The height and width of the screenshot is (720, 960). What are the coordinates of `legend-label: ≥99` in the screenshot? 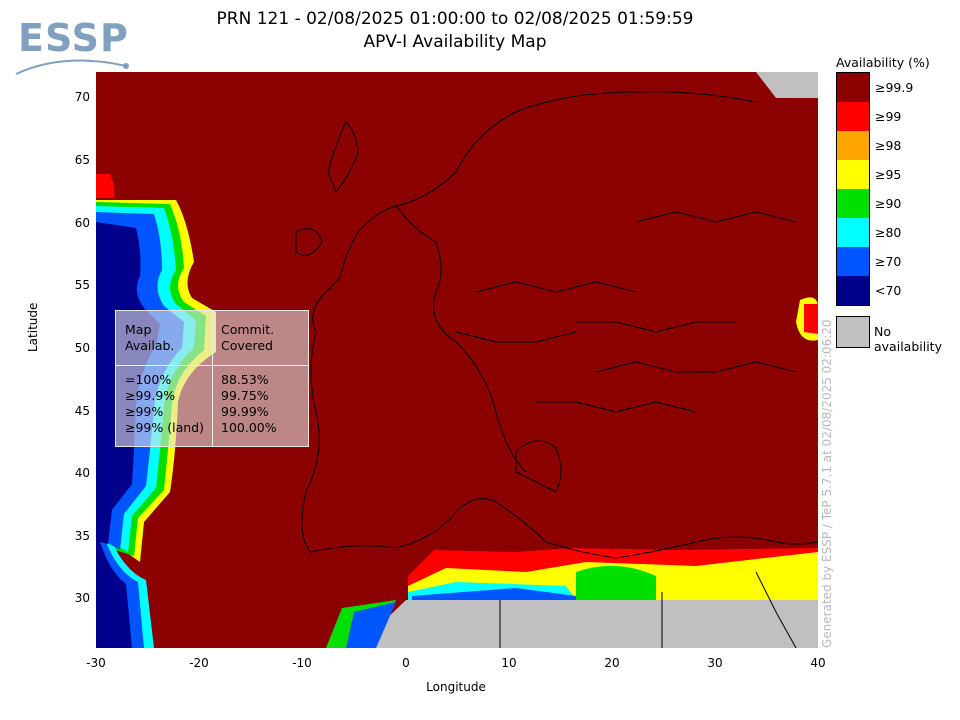 It's located at (888, 116).